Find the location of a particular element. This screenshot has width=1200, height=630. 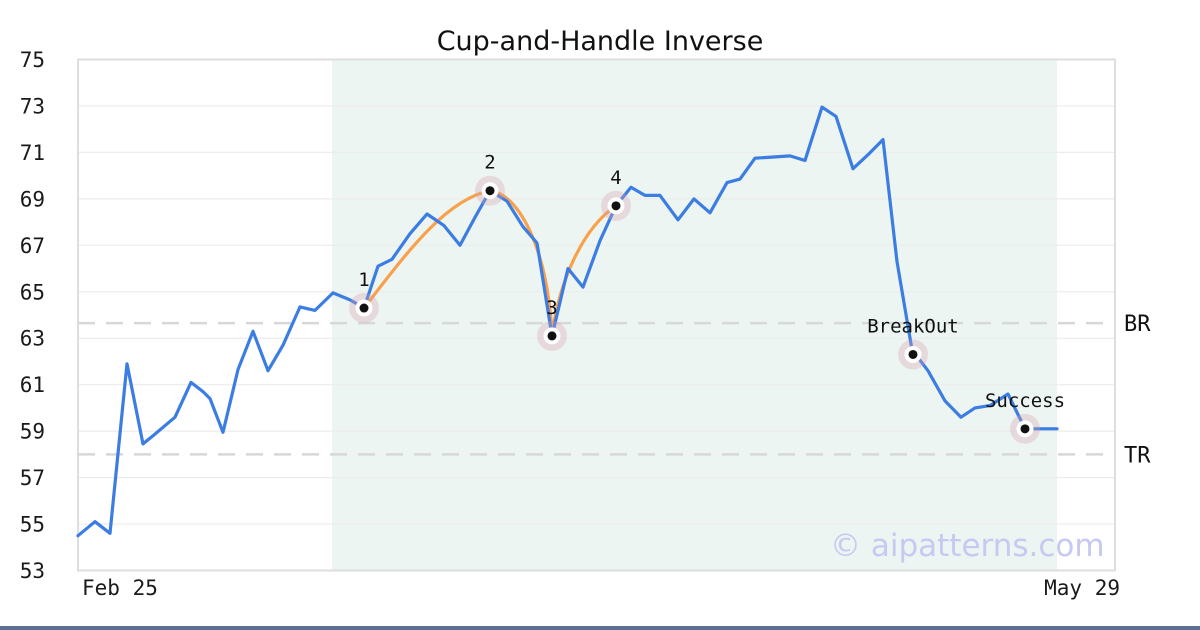

y-tick-label: 69 is located at coordinates (32, 199).